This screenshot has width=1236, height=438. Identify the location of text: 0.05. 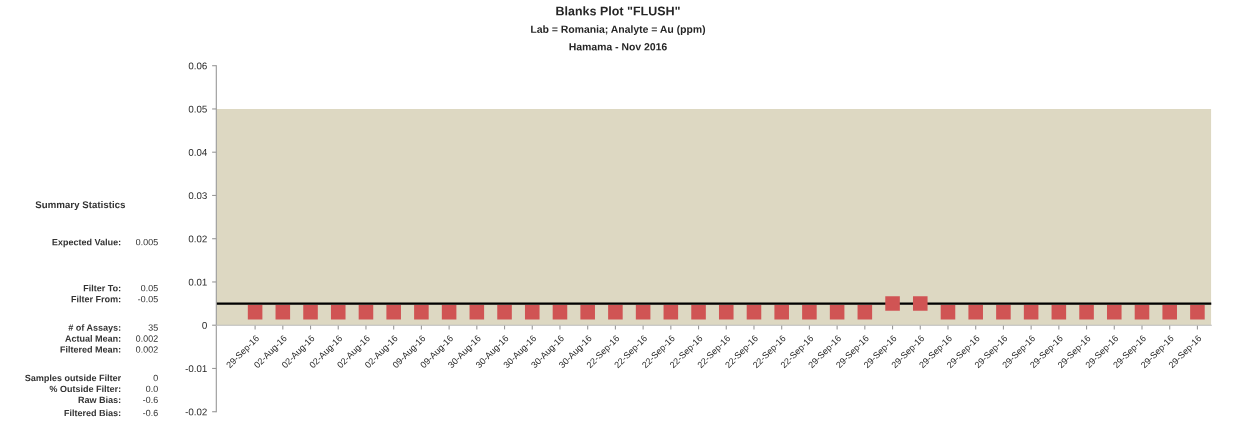
(149, 288).